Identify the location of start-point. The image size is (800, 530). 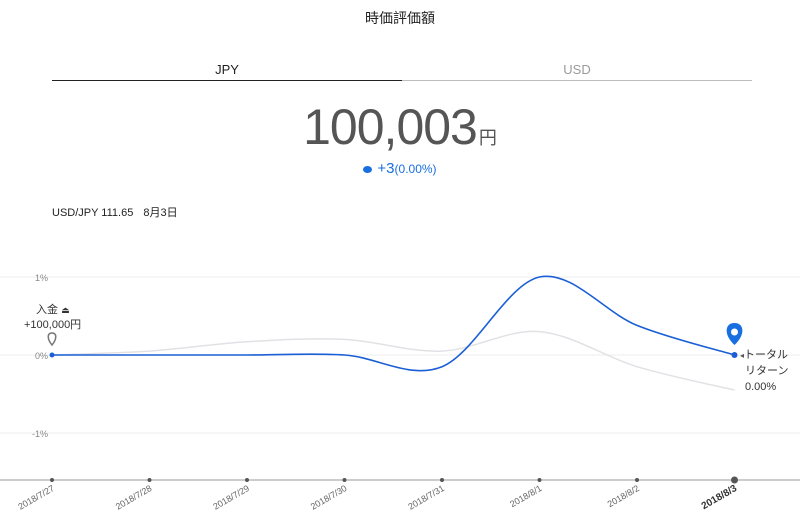
(52, 355).